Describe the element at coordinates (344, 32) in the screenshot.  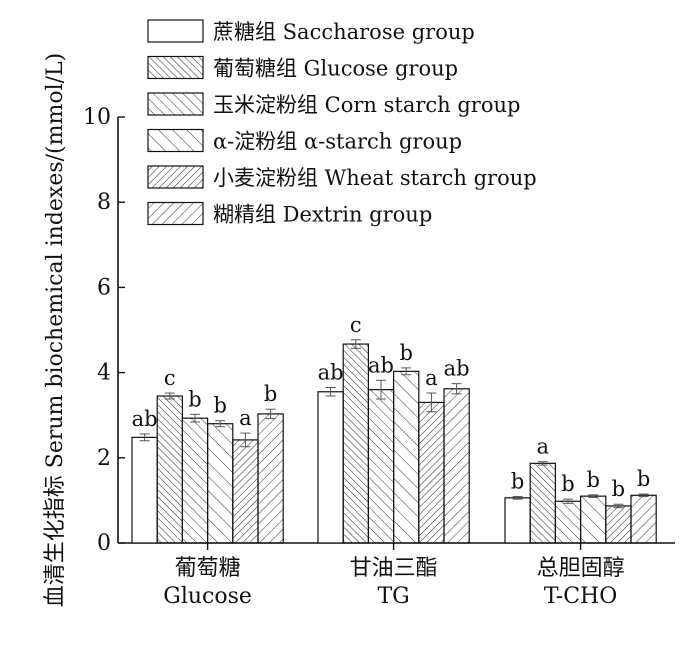
I see `legend-entry: 蔗糖组 Saccharose group` at that location.